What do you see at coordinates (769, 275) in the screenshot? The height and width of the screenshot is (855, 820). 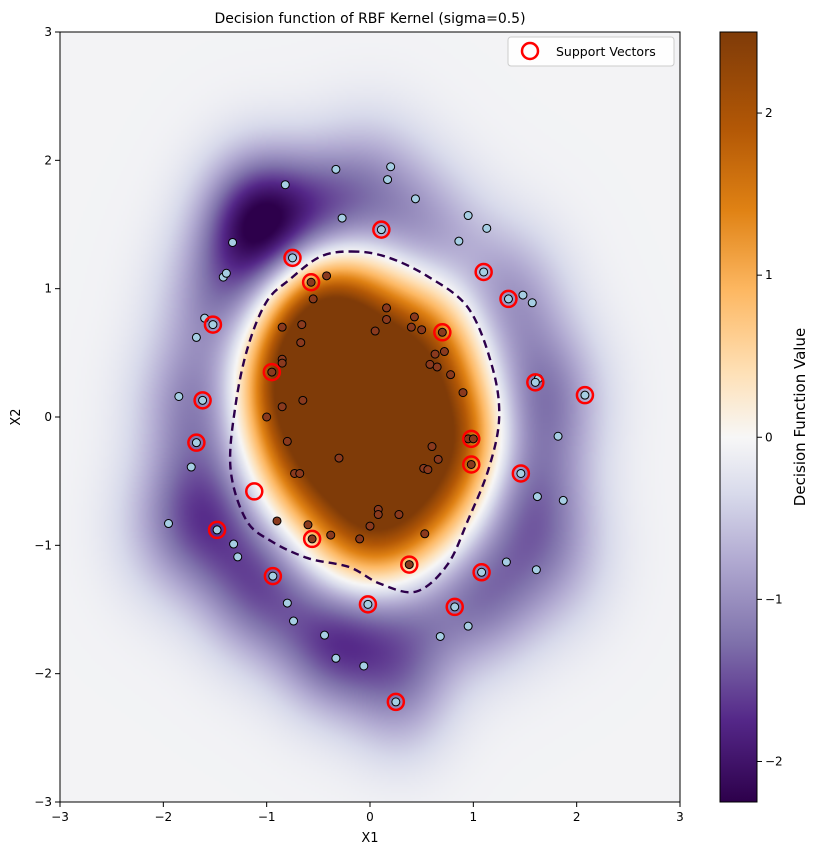 I see `colorbar-tick-label: 1` at bounding box center [769, 275].